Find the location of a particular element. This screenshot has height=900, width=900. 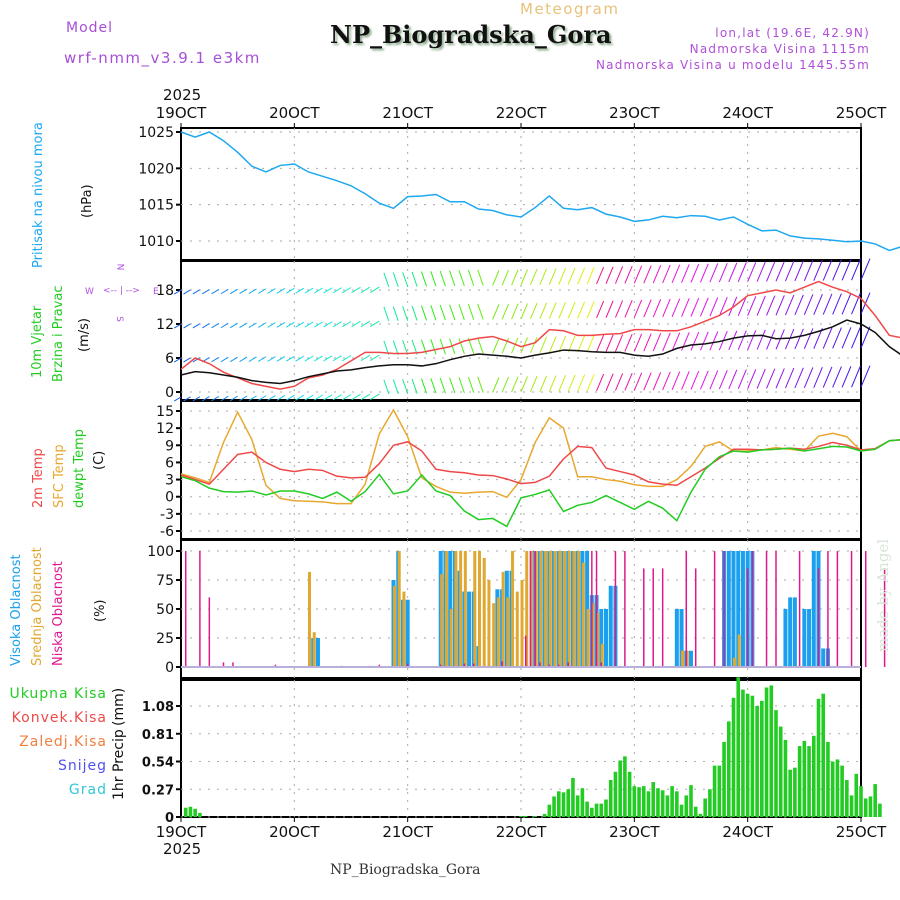

dewpt-line is located at coordinates (540, 483).